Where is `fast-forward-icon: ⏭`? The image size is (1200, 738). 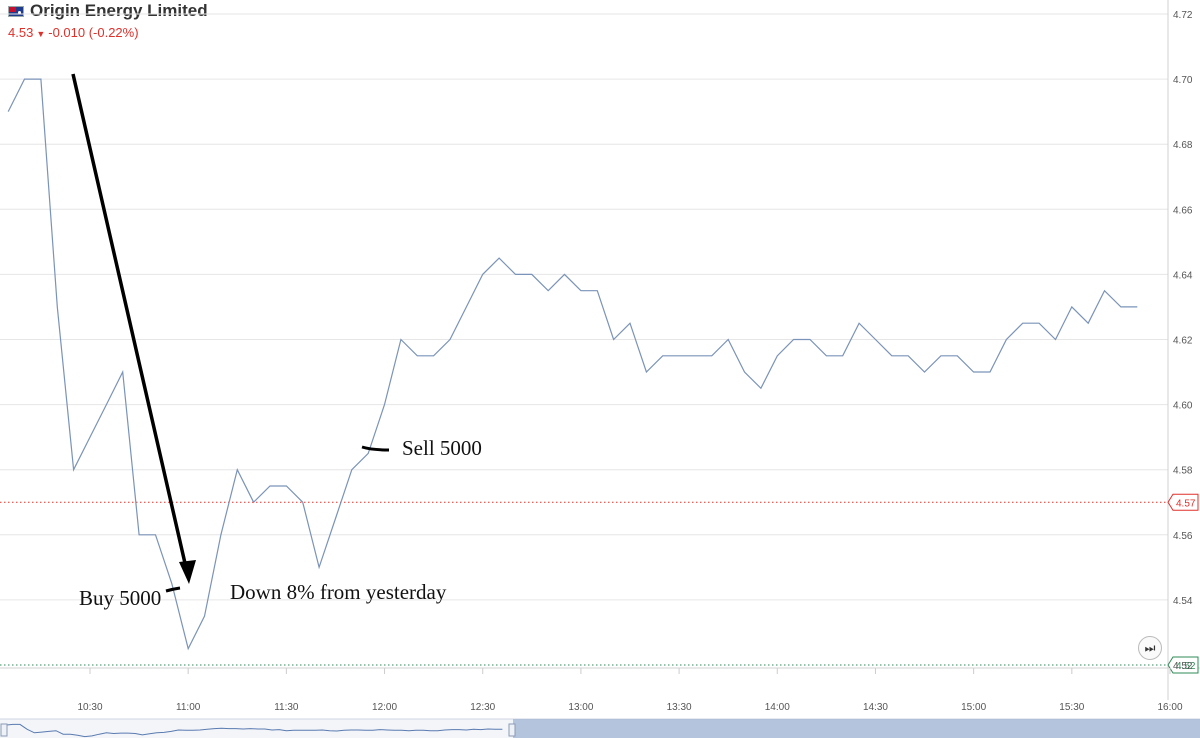 fast-forward-icon: ⏭ is located at coordinates (1150, 647).